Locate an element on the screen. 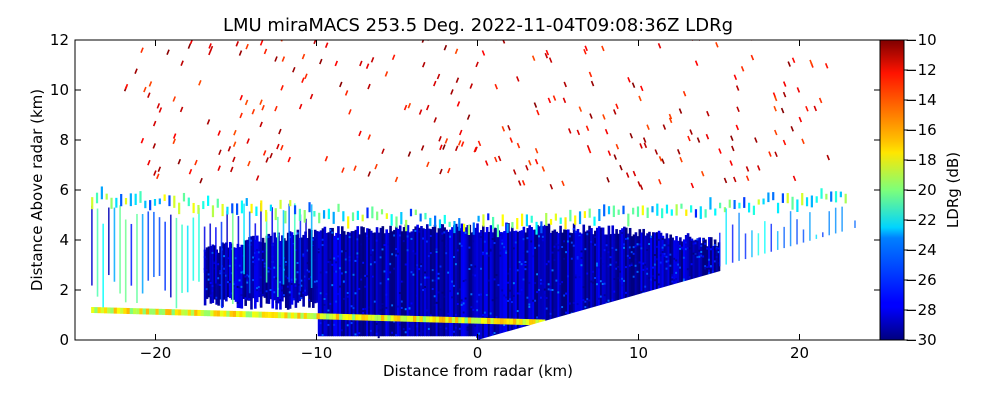 This screenshot has height=404, width=1000. x-tick-label: −10 is located at coordinates (317, 353).